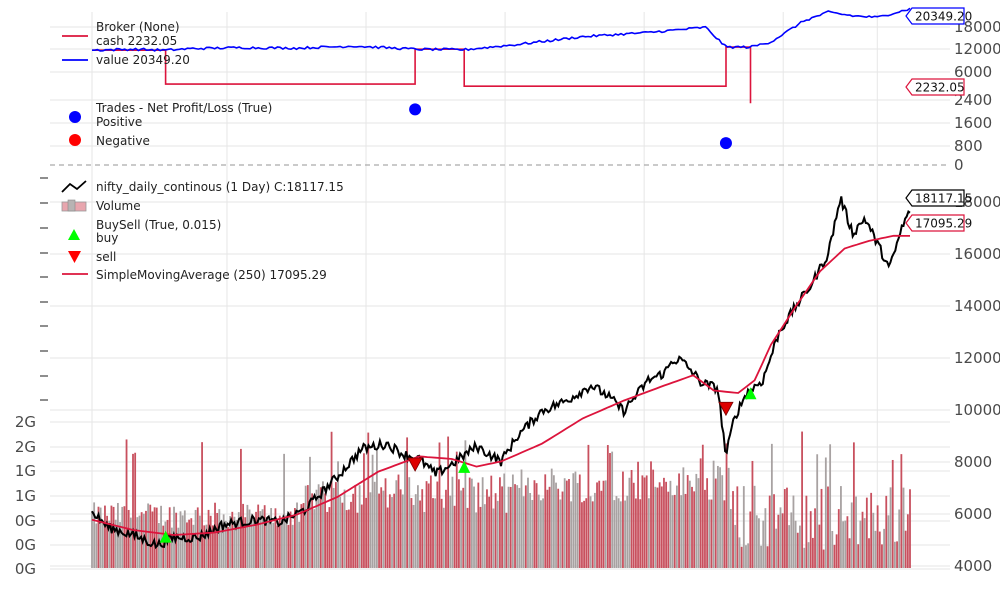 This screenshot has height=600, width=1000. What do you see at coordinates (973, 514) in the screenshot?
I see `price-ytick: 6000` at bounding box center [973, 514].